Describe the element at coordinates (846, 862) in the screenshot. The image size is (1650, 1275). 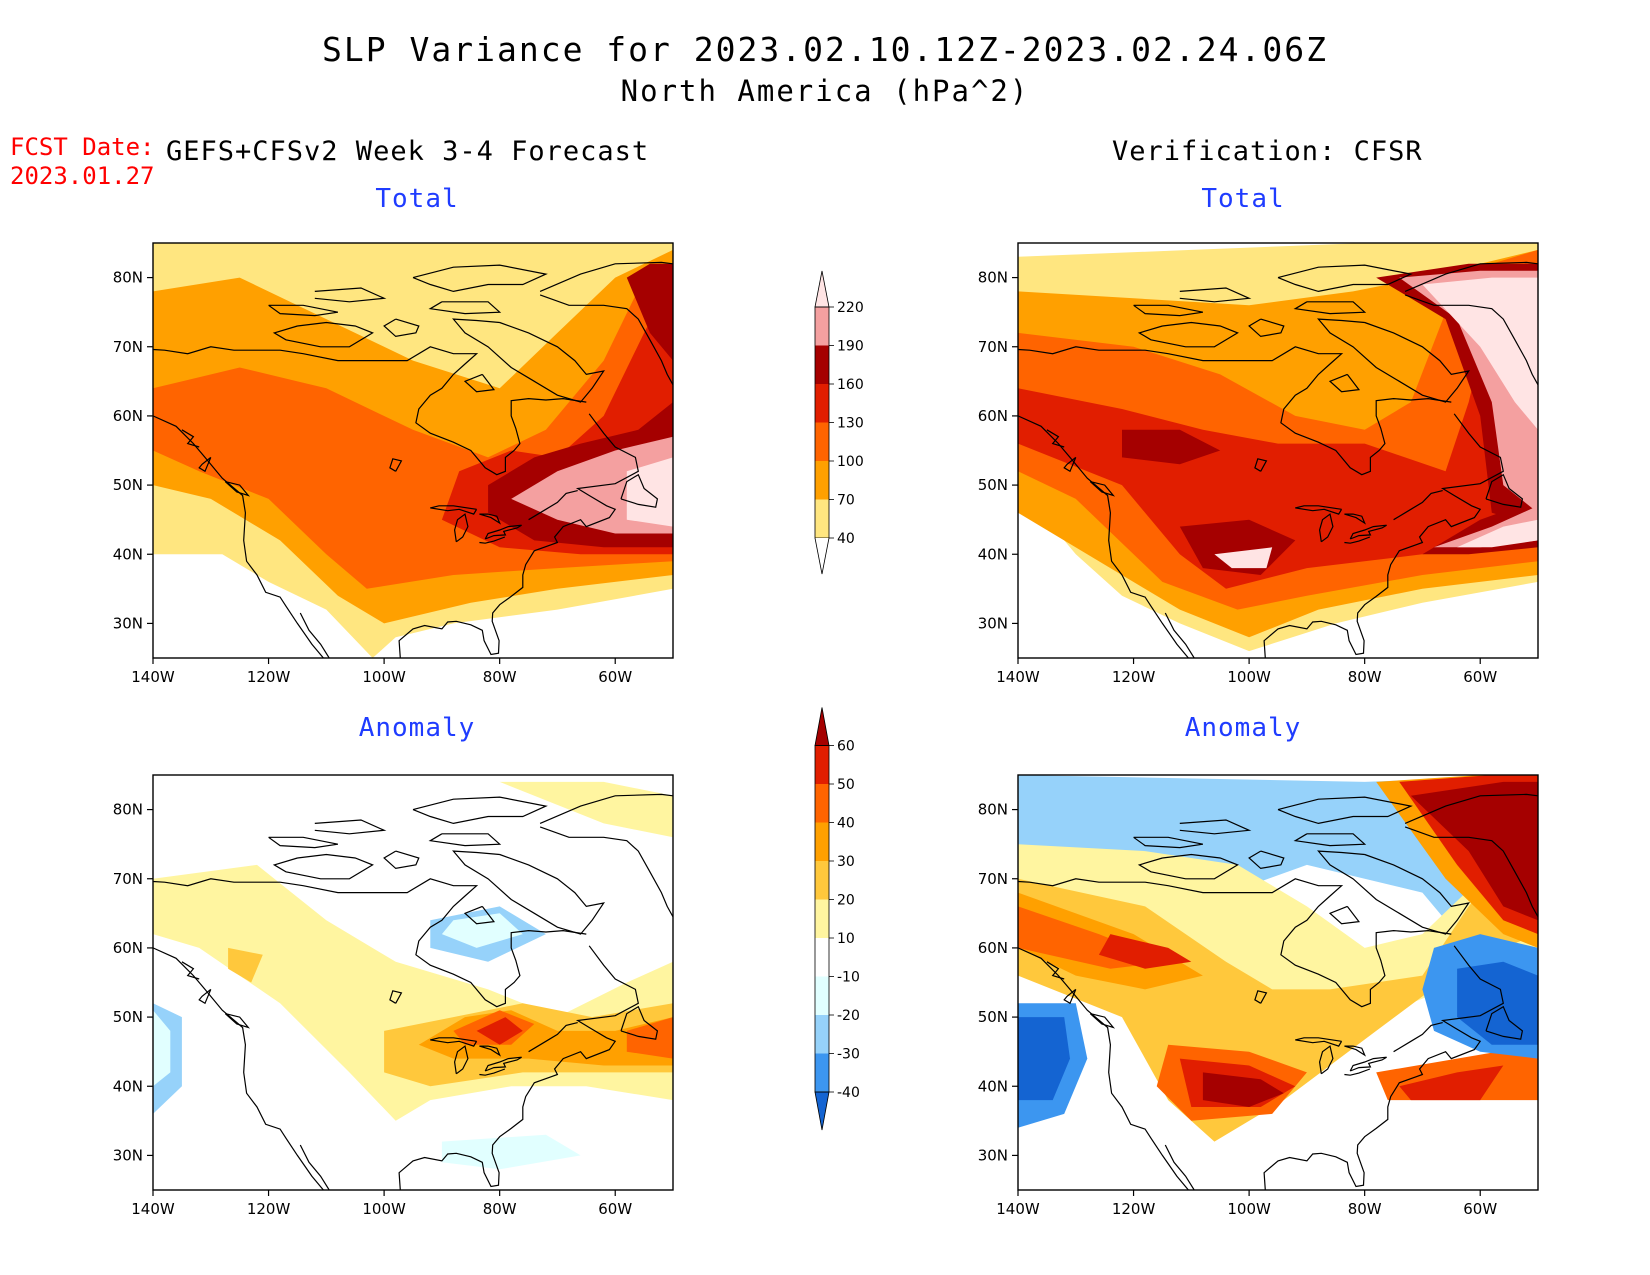
I see `colorbar-tick-label: 30` at that location.